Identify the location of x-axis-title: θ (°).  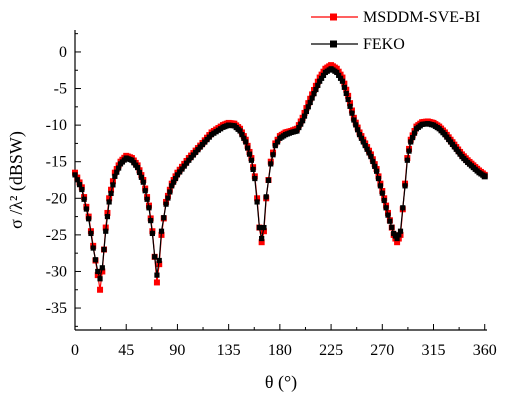
(281, 382).